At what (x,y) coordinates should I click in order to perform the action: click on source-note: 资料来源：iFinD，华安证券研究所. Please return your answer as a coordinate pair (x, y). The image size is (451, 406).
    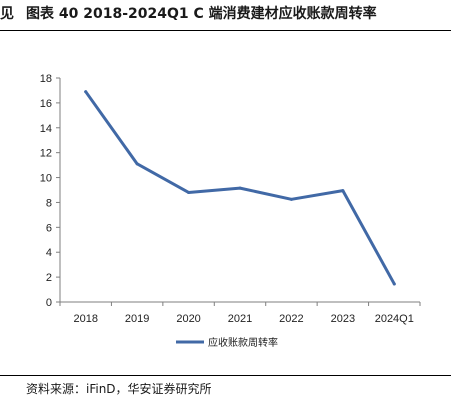
    Looking at the image, I should click on (119, 389).